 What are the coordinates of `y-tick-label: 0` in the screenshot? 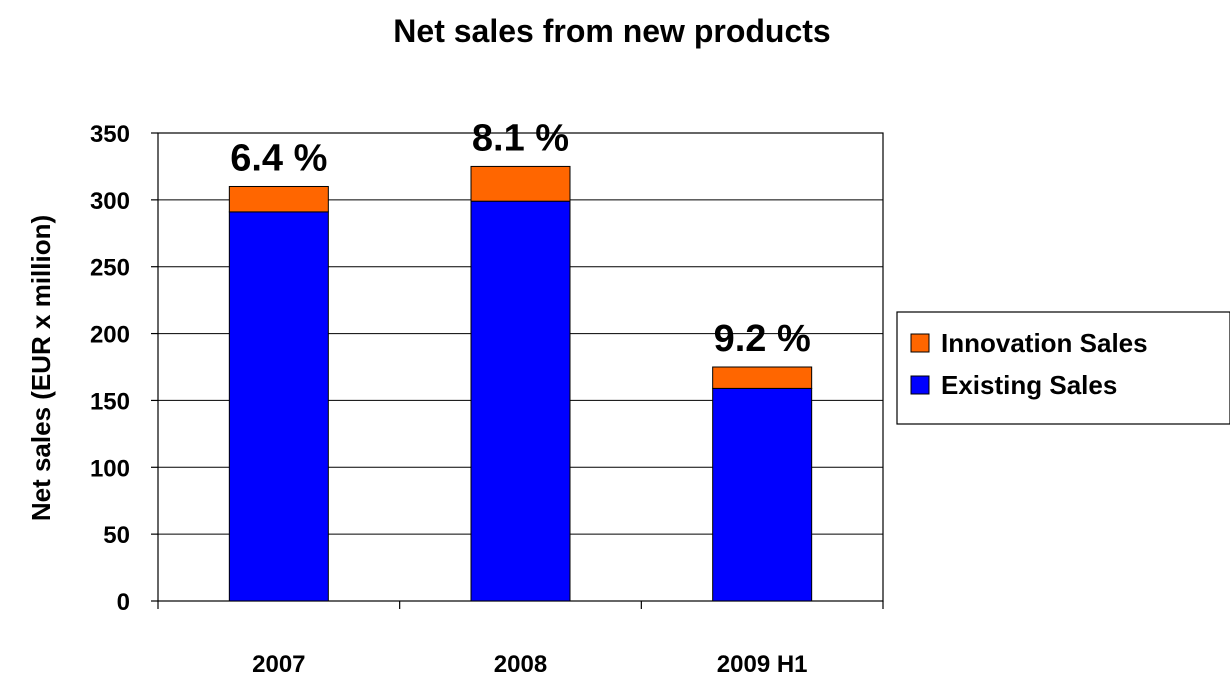 It's located at (123, 602).